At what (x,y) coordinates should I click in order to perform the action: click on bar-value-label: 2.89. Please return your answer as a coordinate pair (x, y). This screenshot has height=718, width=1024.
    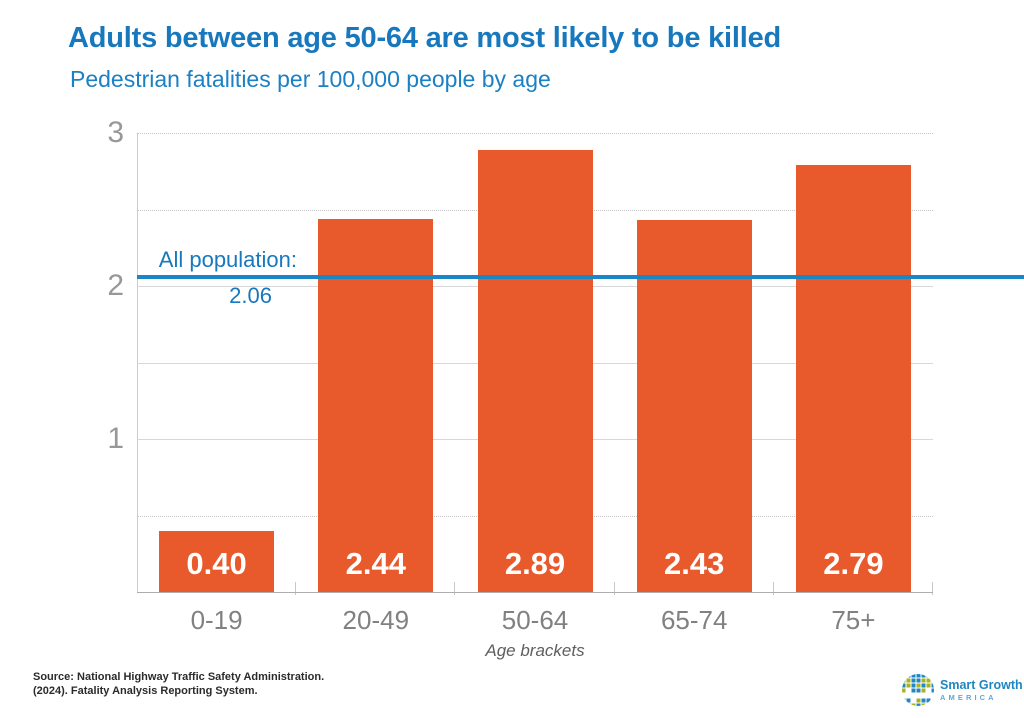
    Looking at the image, I should click on (535, 563).